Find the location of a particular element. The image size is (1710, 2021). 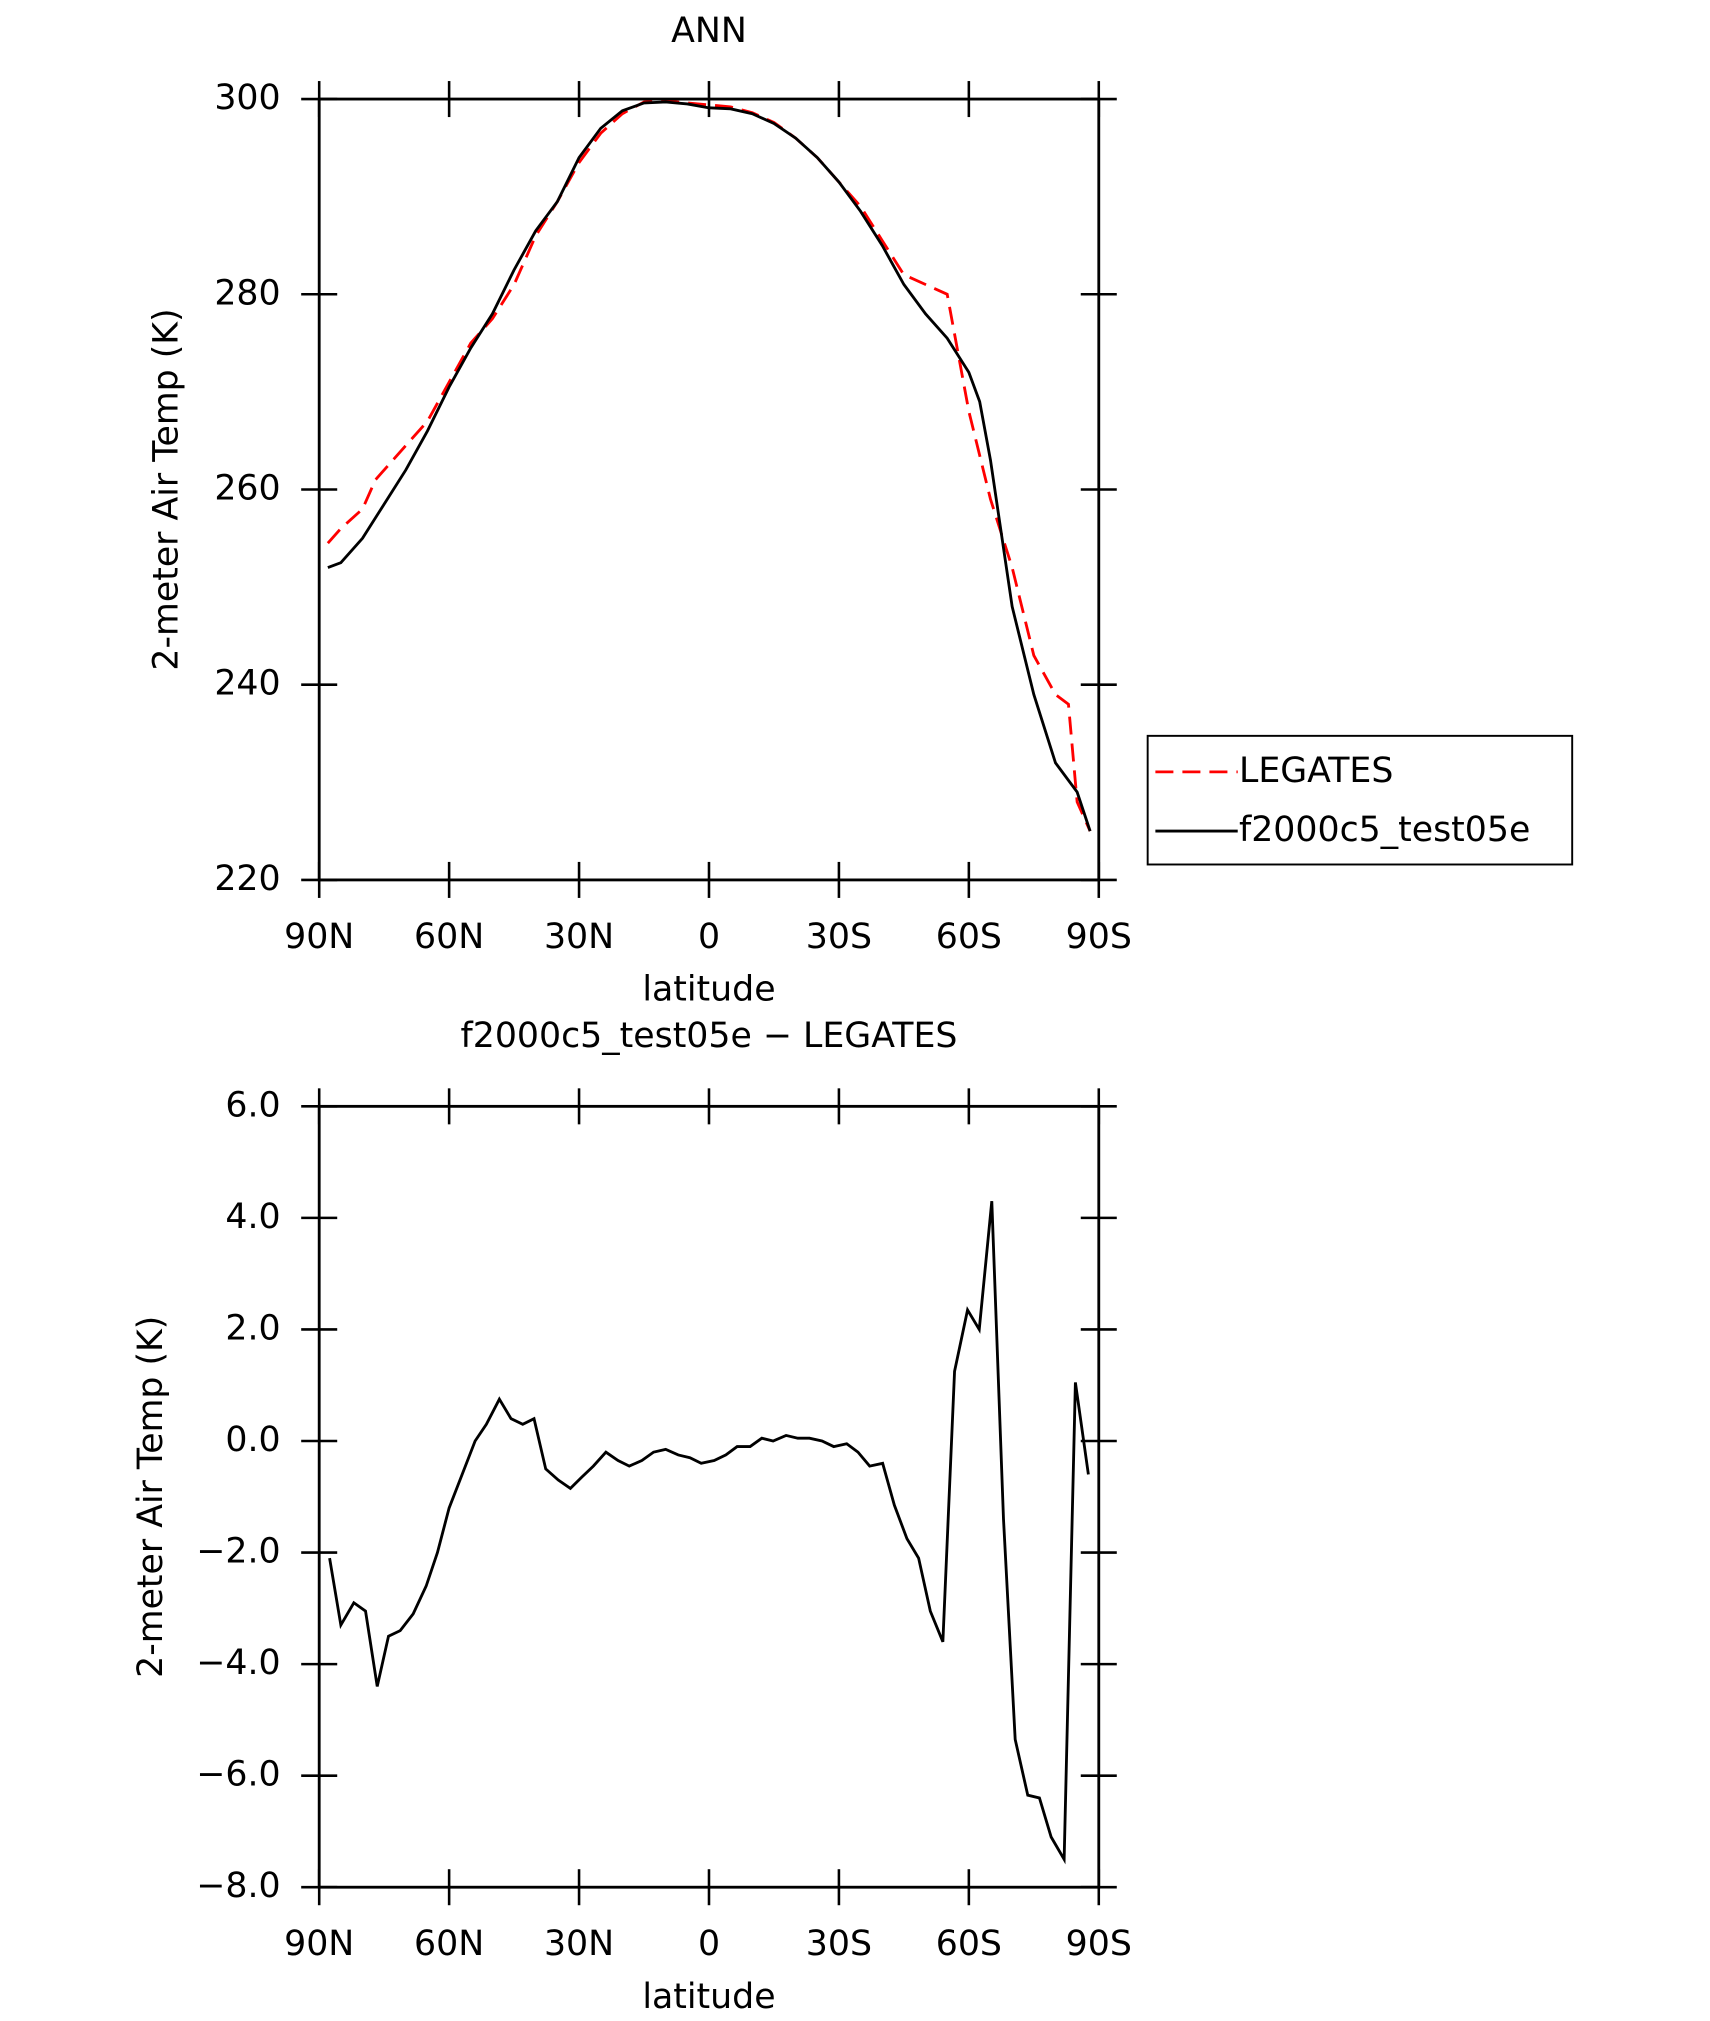

chart-title: ANN is located at coordinates (709, 31).